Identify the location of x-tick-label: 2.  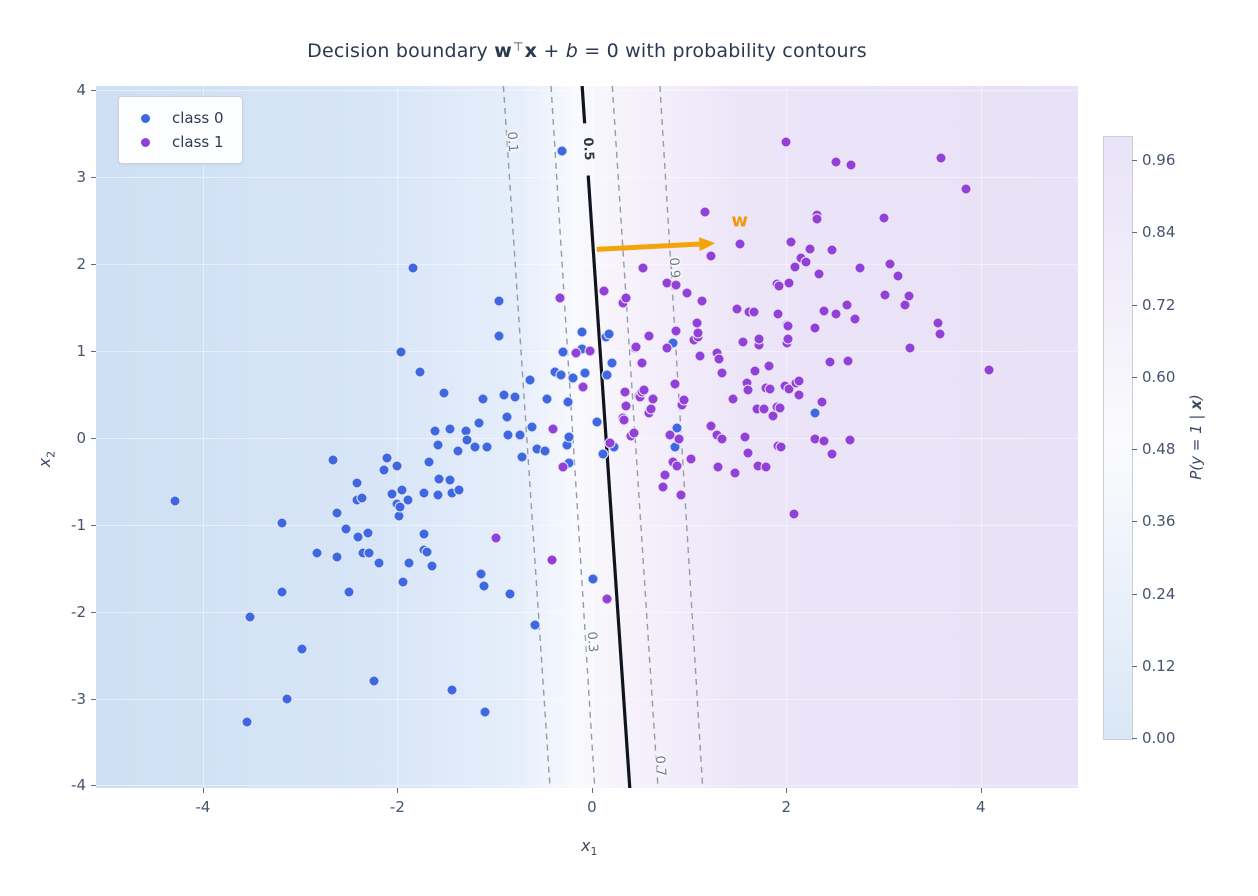
(786, 807).